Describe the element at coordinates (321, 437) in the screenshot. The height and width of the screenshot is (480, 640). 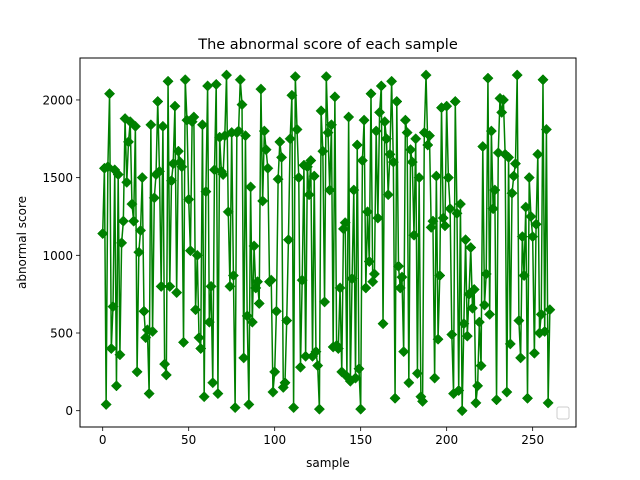
I see `x-axis: 0 50 100 150 200 250` at that location.